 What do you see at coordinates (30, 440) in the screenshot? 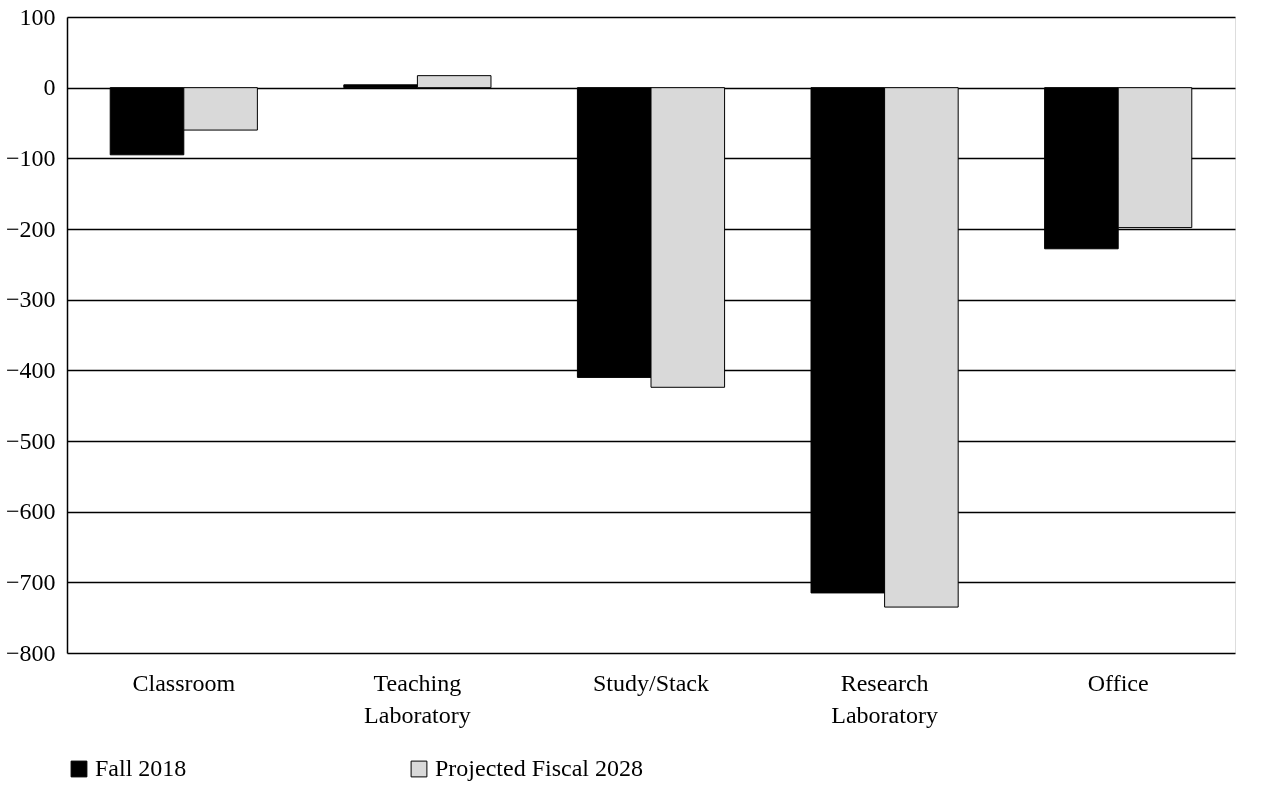
I see `y-tick-label: −500` at bounding box center [30, 440].